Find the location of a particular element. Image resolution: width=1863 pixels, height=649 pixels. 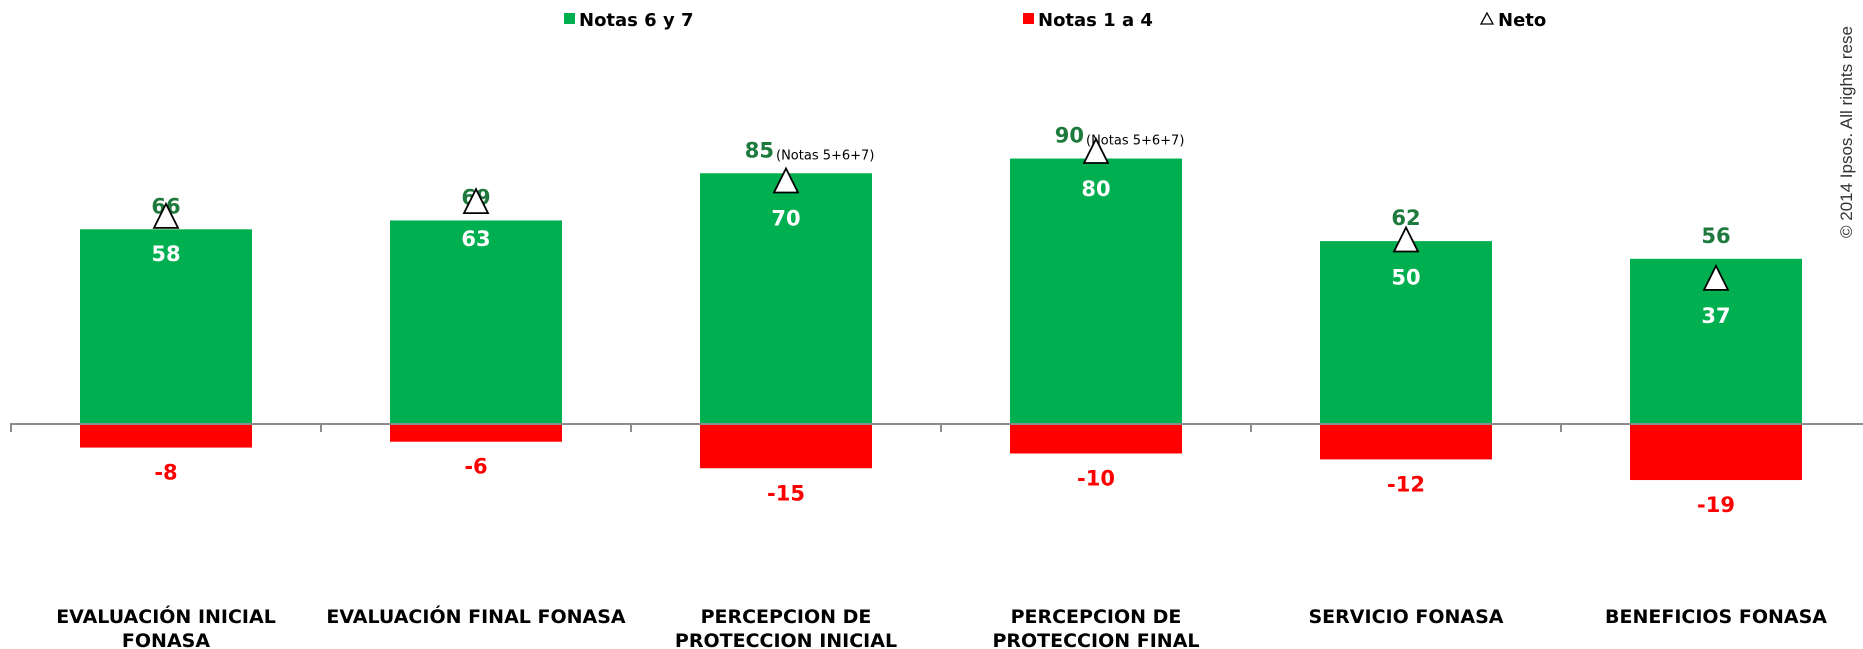

category-label: BENEFICIOS FONASA is located at coordinates (1716, 617).